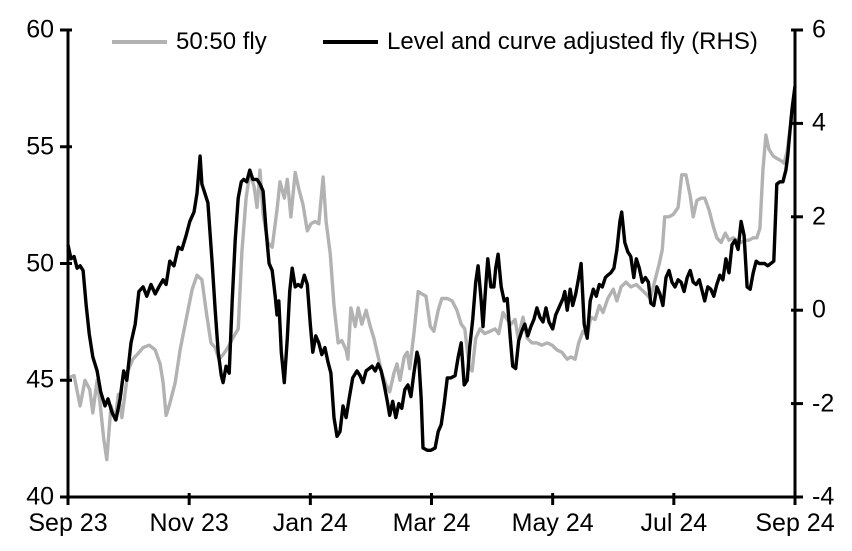 This screenshot has width=852, height=551. Describe the element at coordinates (819, 216) in the screenshot. I see `right-axis-tick-label: 2` at that location.